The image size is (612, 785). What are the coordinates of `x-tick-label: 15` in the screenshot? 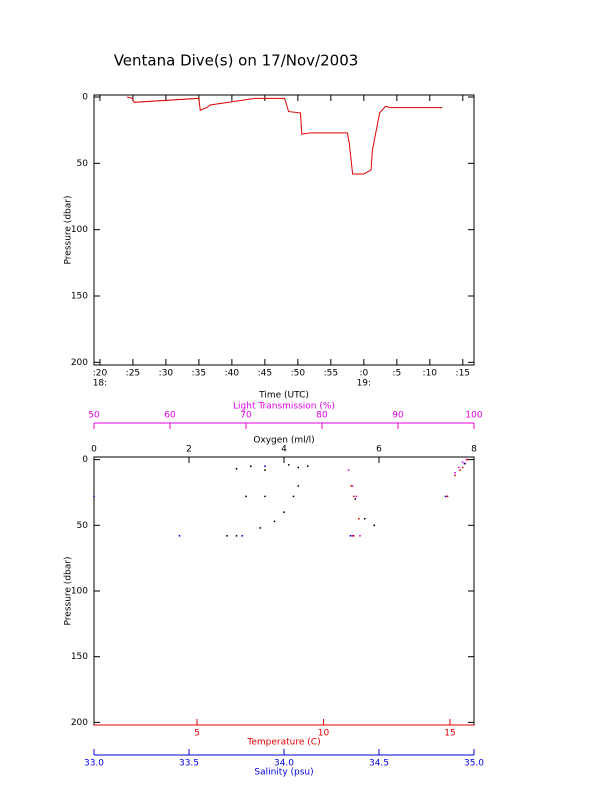 It's located at (449, 734).